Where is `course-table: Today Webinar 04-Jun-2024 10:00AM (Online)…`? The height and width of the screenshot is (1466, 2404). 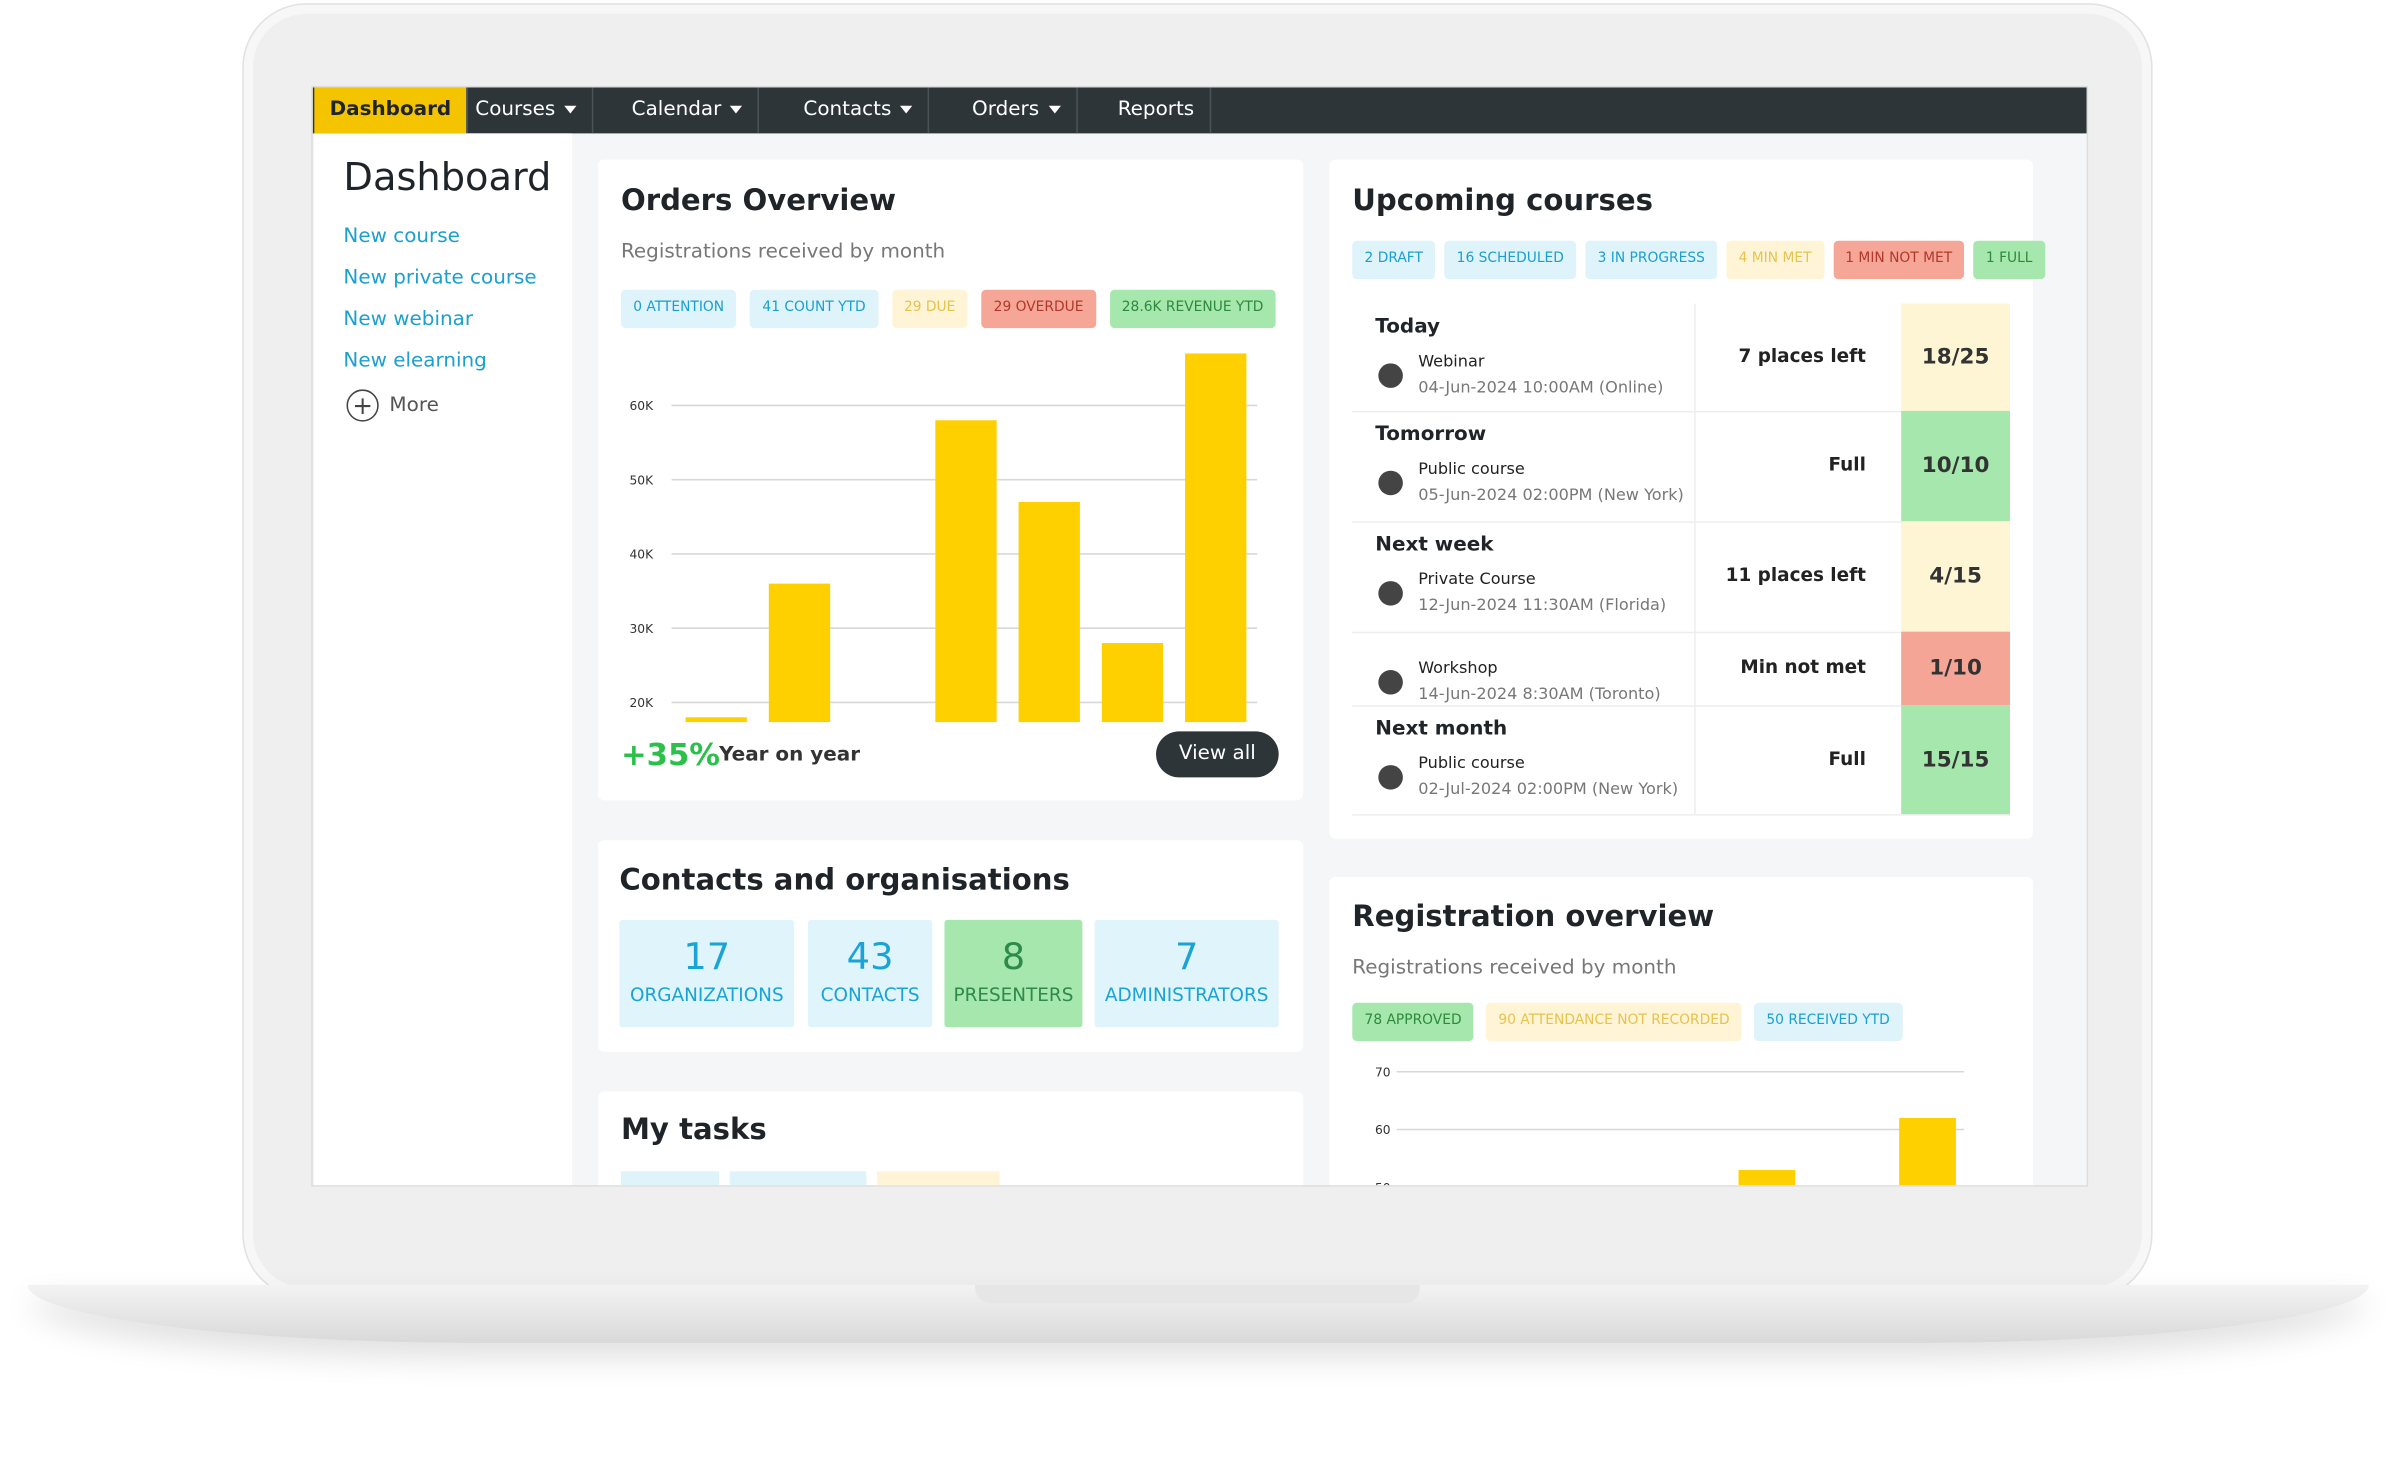
course-table: Today Webinar 04-Jun-2024 10:00AM (Online)… is located at coordinates (1681, 559).